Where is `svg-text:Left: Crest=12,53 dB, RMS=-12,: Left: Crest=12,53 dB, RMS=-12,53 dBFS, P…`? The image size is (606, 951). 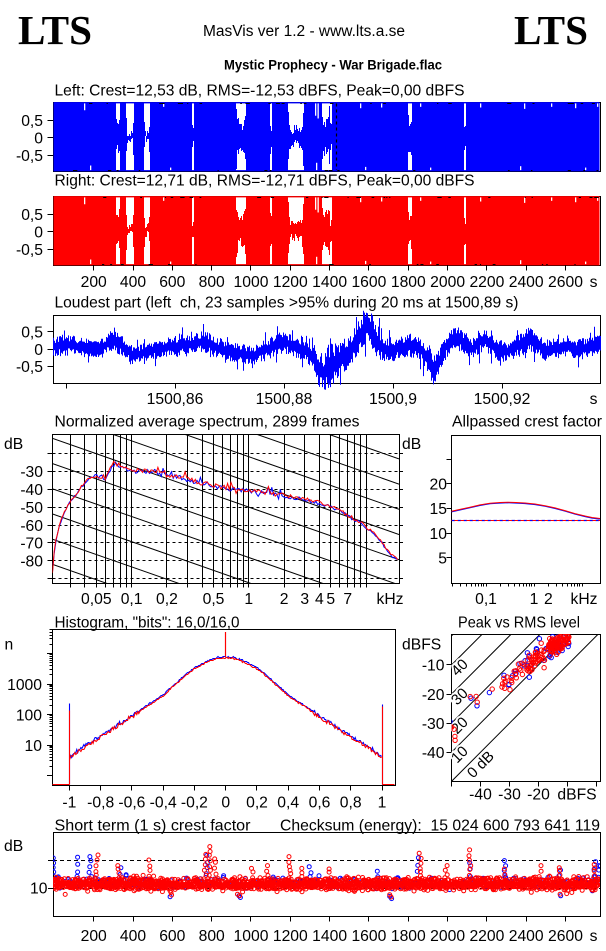 svg-text:Left: Crest=12,53 dB, RMS=-12,: Left: Crest=12,53 dB, RMS=-12,53 dBFS, P… is located at coordinates (260, 91).